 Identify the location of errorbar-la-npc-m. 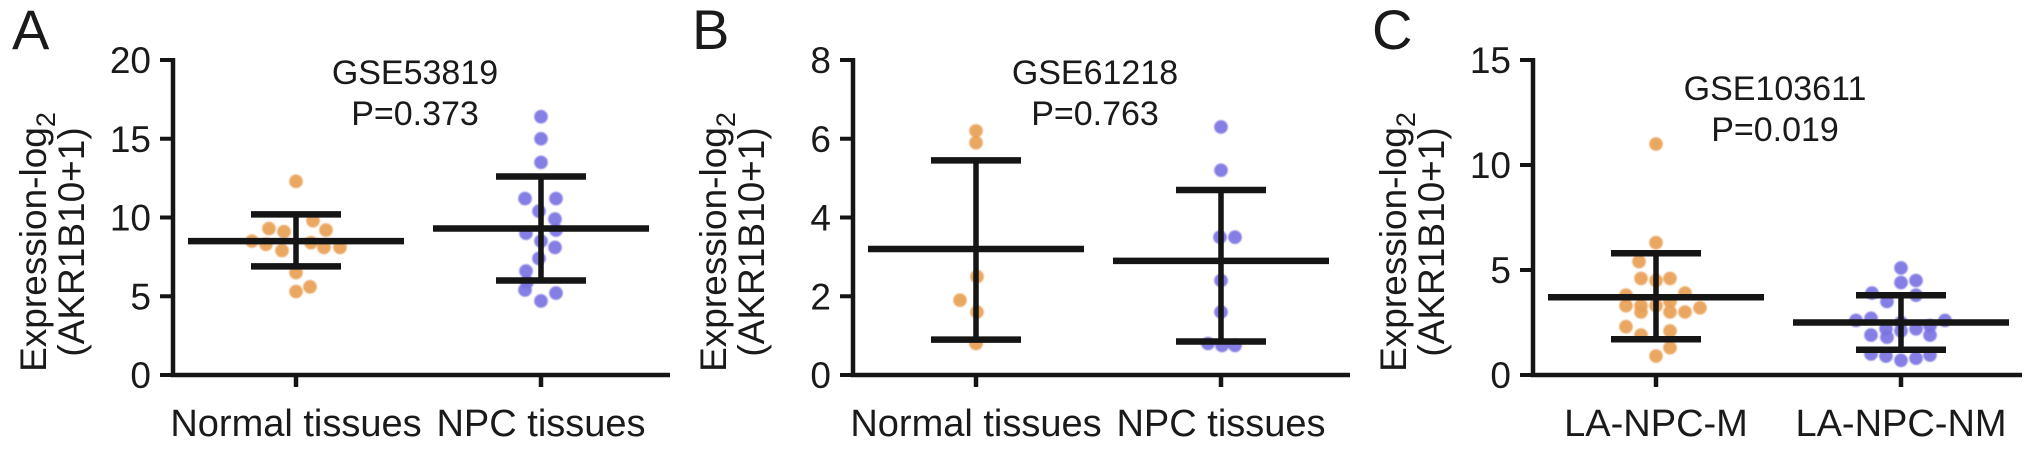
(1656, 296).